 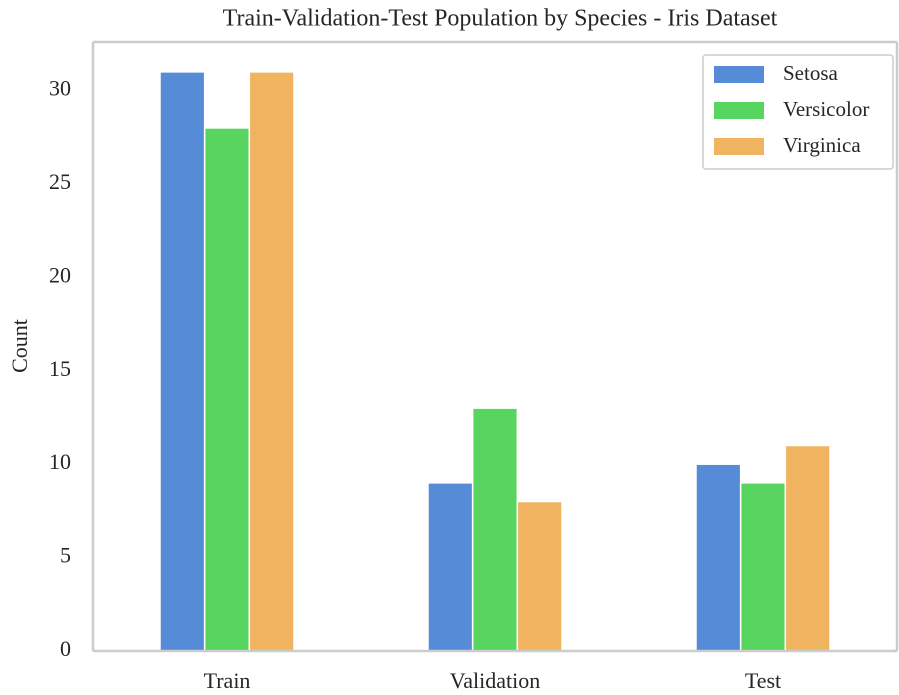 What do you see at coordinates (822, 145) in the screenshot?
I see `legend-label: Virginica` at bounding box center [822, 145].